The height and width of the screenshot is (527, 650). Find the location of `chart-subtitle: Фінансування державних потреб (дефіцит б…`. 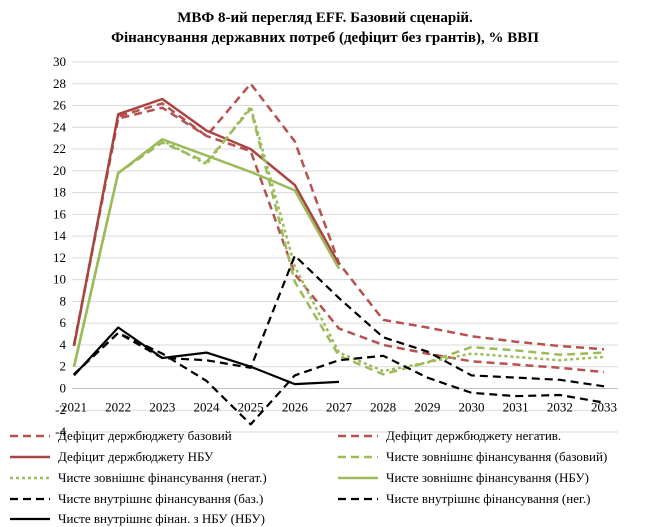

chart-subtitle: Фінансування державних потреб (дефіцит б… is located at coordinates (325, 38).